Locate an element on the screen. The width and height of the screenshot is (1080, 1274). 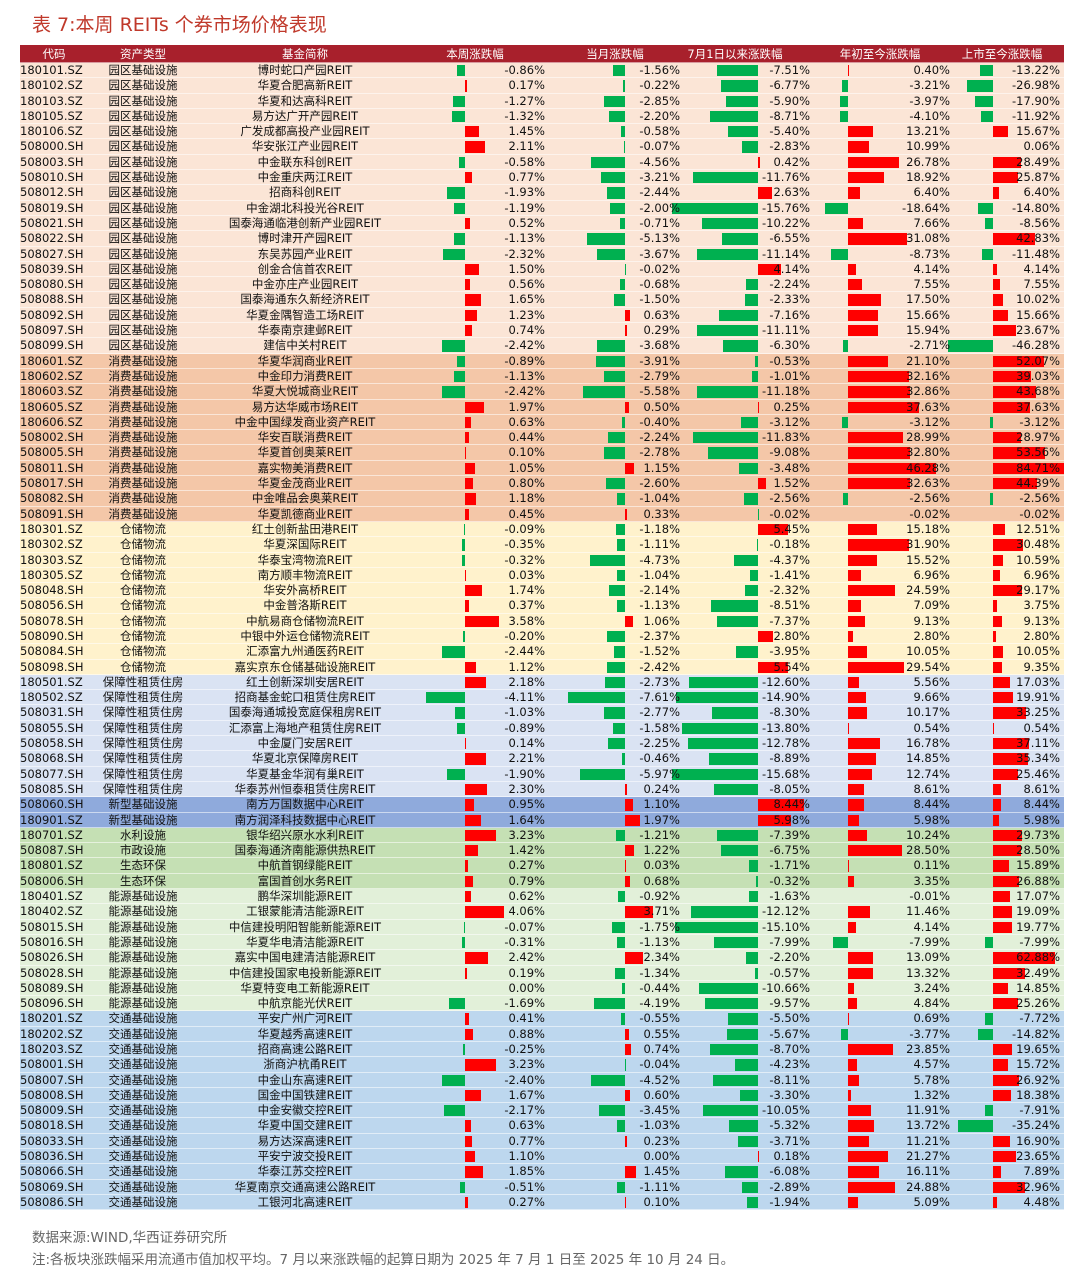
value-label: -1.04% is located at coordinates (659, 498).